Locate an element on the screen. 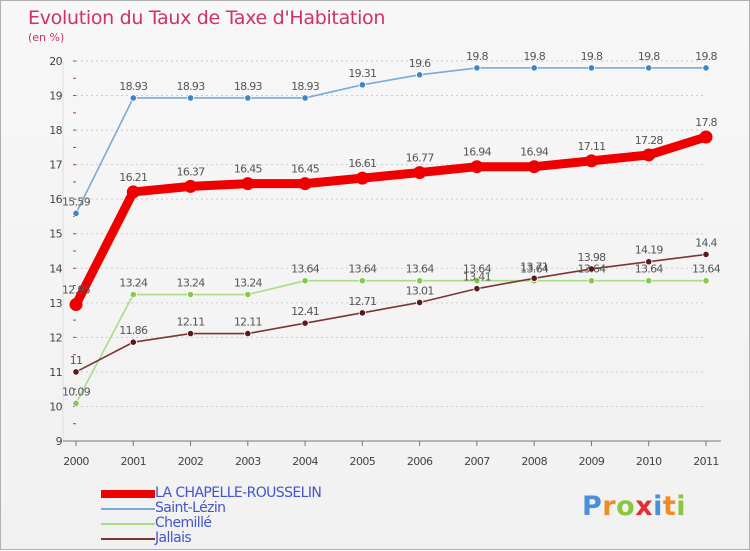  y-tick-label: 18 is located at coordinates (55, 130).